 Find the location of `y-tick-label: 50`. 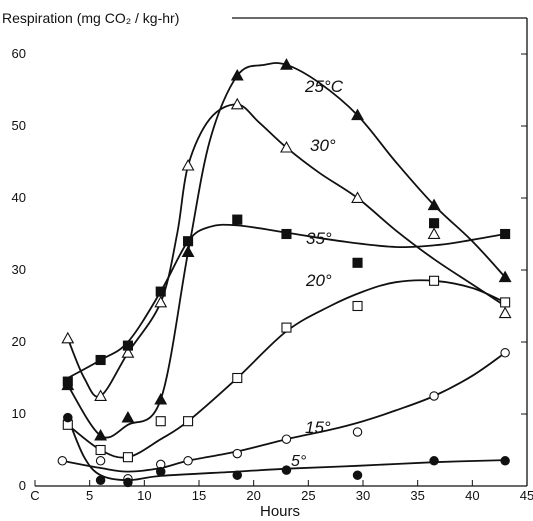

y-tick-label: 50 is located at coordinates (19, 125).